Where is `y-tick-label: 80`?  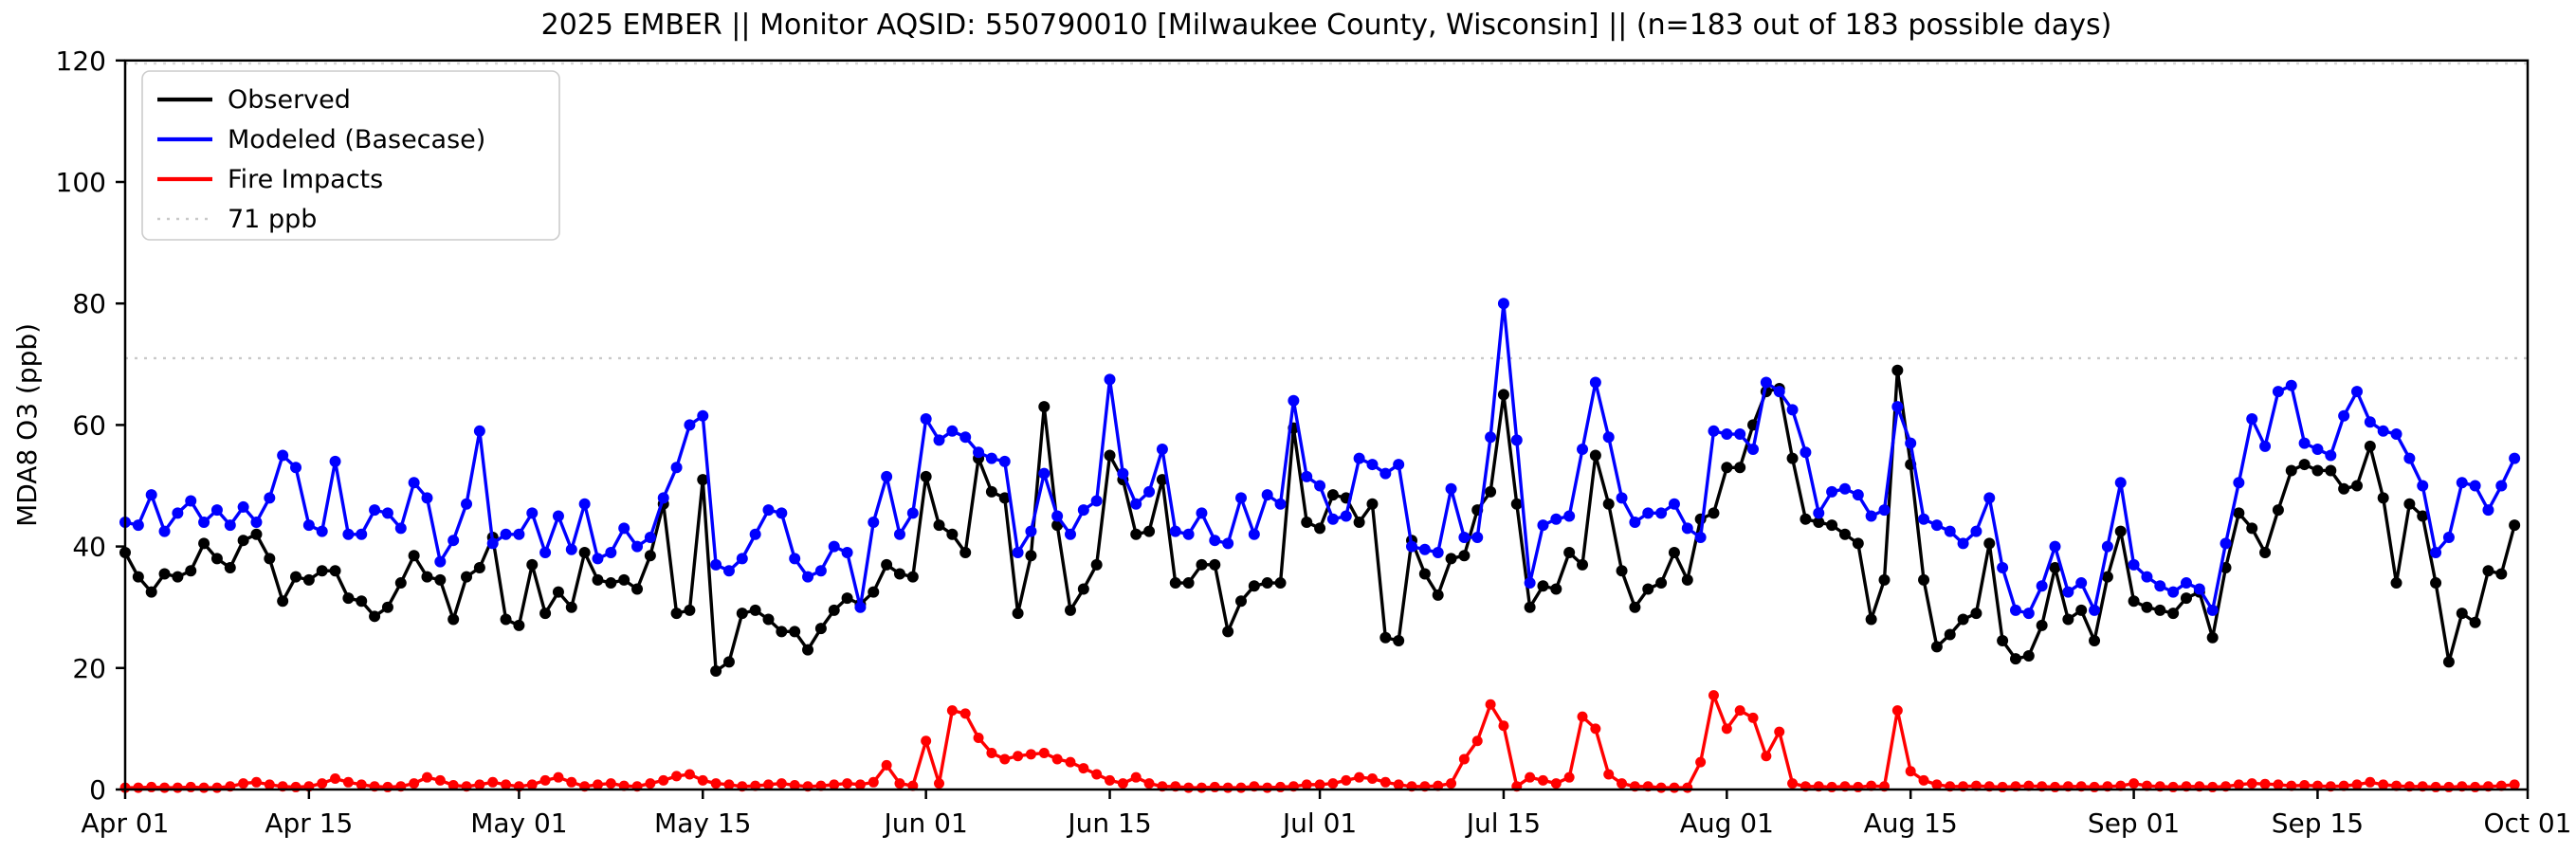
y-tick-label: 80 is located at coordinates (89, 303).